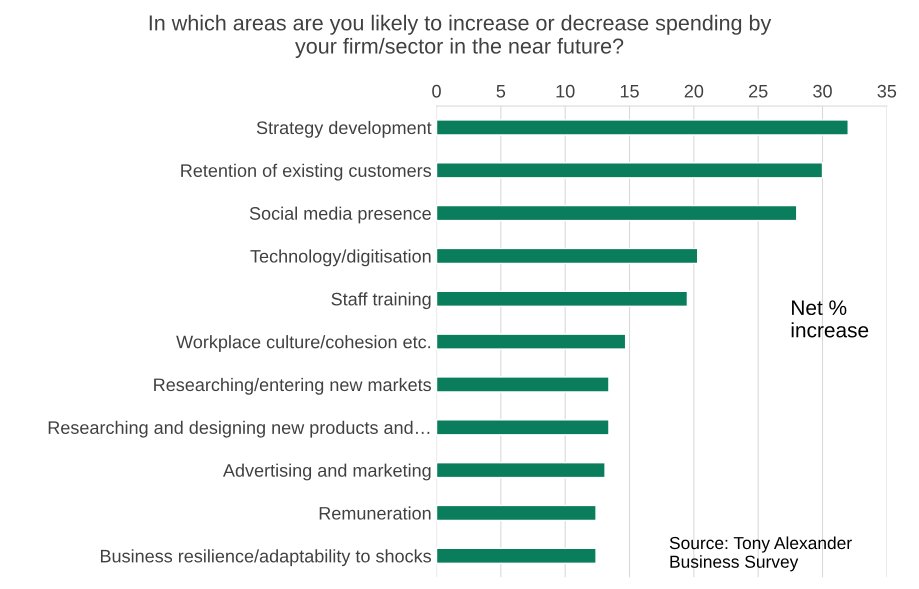 The height and width of the screenshot is (589, 919). Describe the element at coordinates (461, 36) in the screenshot. I see `chart-title: In which areas are you likely to increase or decrease spending by your firm/sector in the near future?` at that location.